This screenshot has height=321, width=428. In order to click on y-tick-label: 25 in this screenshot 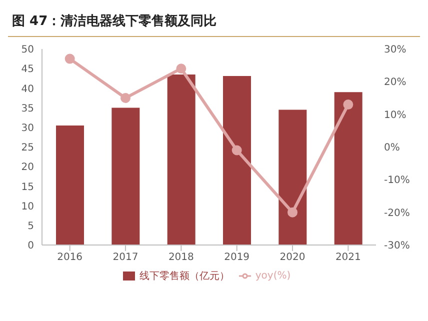, I will do `click(27, 148)`.